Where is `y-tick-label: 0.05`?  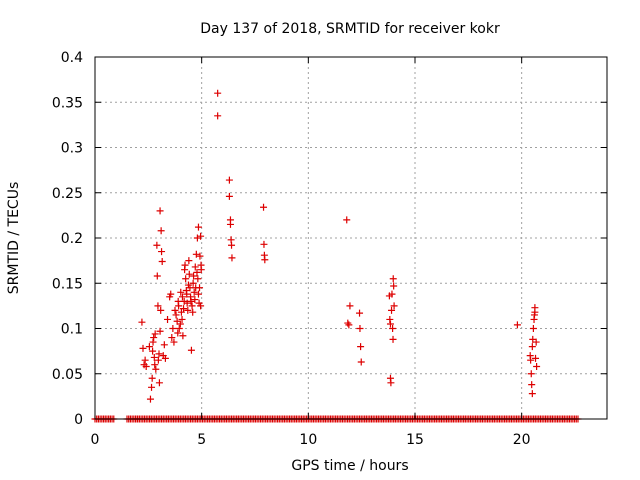 y-tick-label: 0.05 is located at coordinates (67, 375).